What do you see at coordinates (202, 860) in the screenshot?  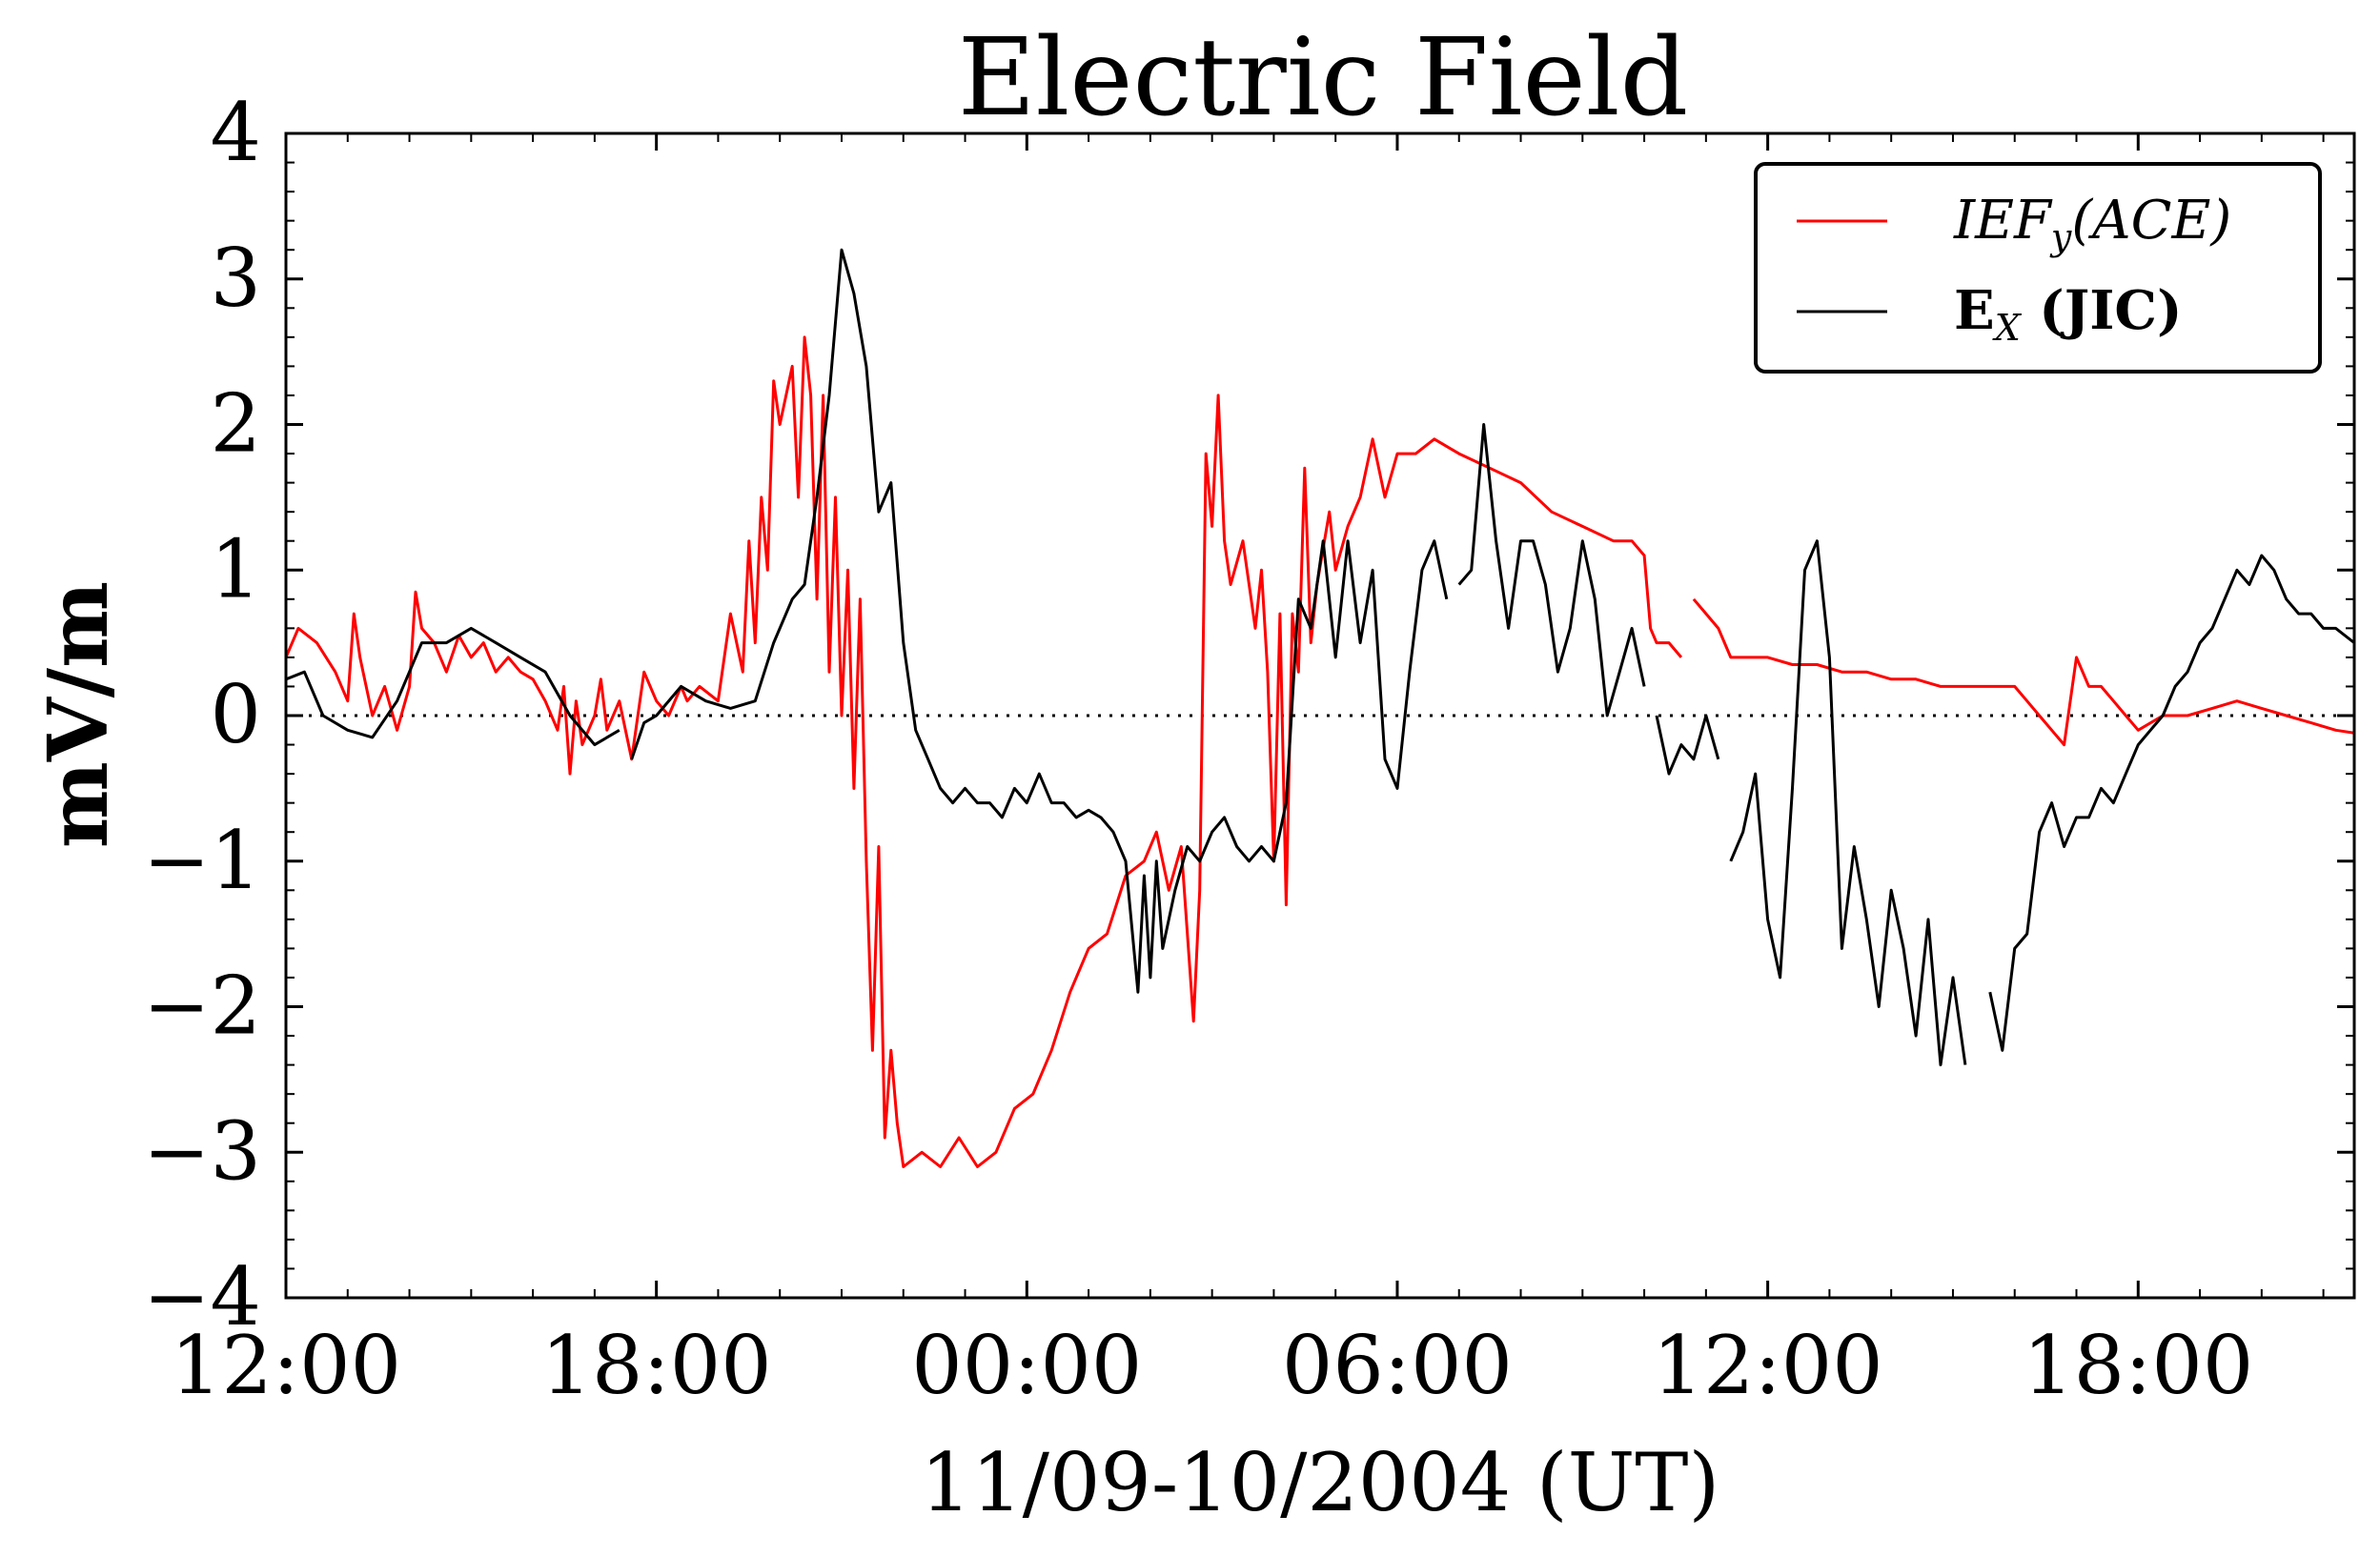 I see `y-tick-label: −1` at bounding box center [202, 860].